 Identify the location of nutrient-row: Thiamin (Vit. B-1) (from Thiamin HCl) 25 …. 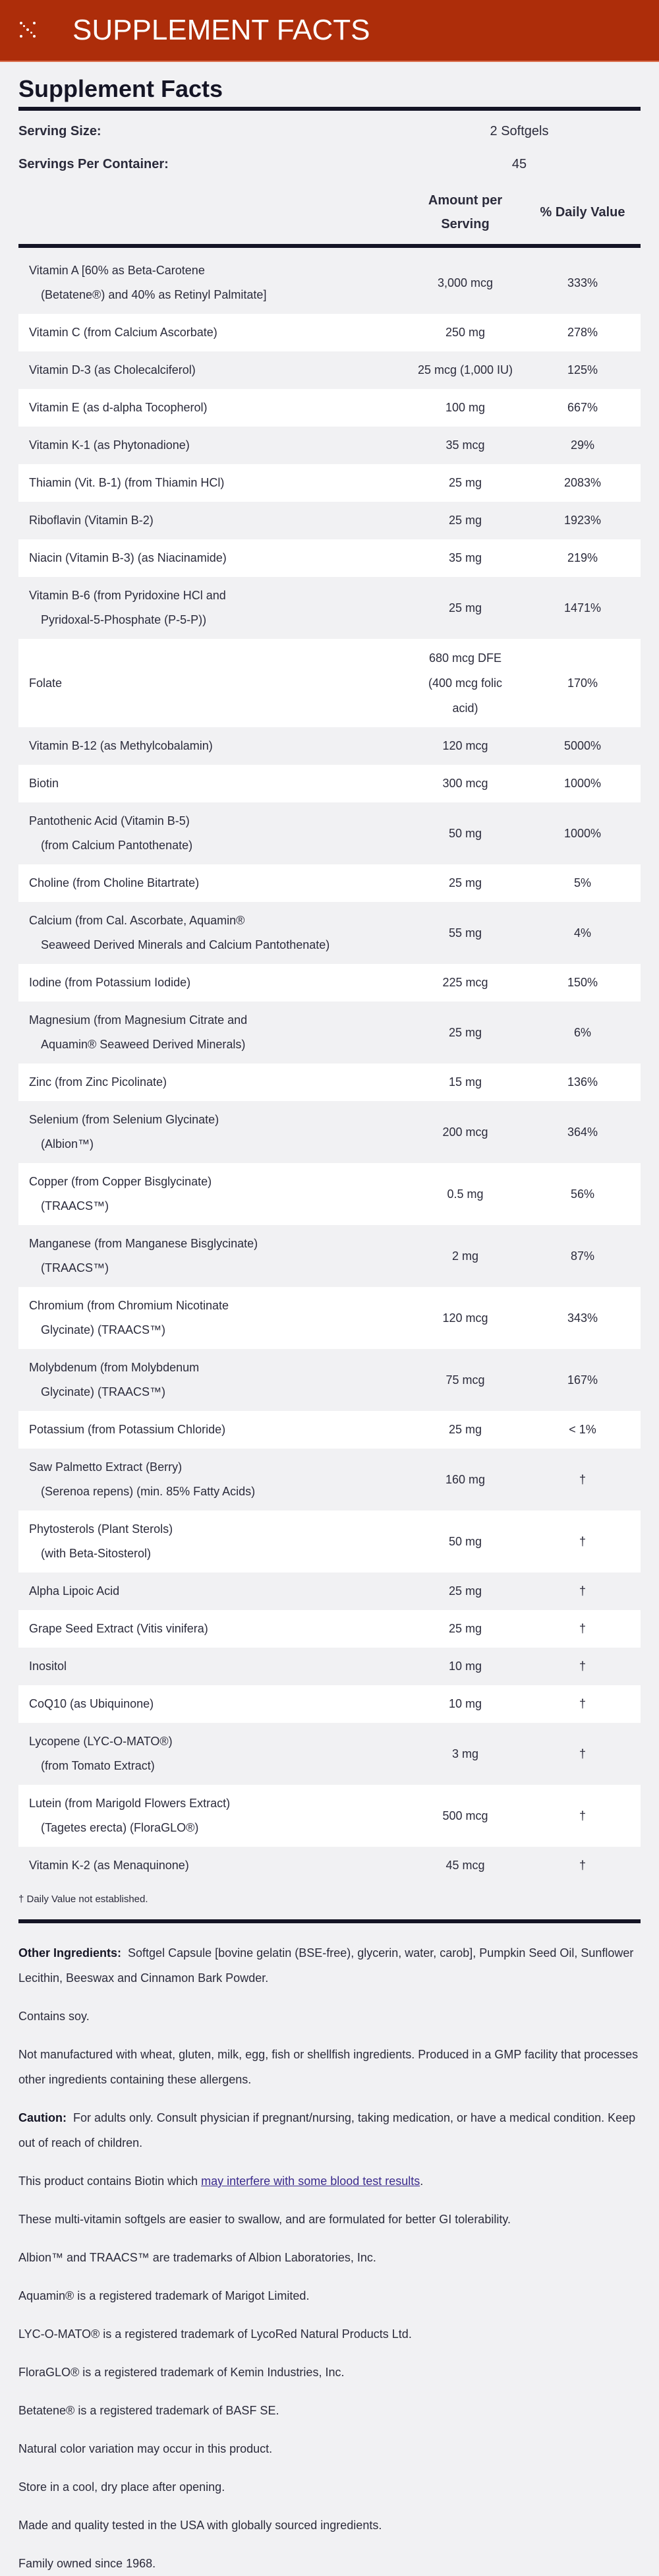
(330, 483).